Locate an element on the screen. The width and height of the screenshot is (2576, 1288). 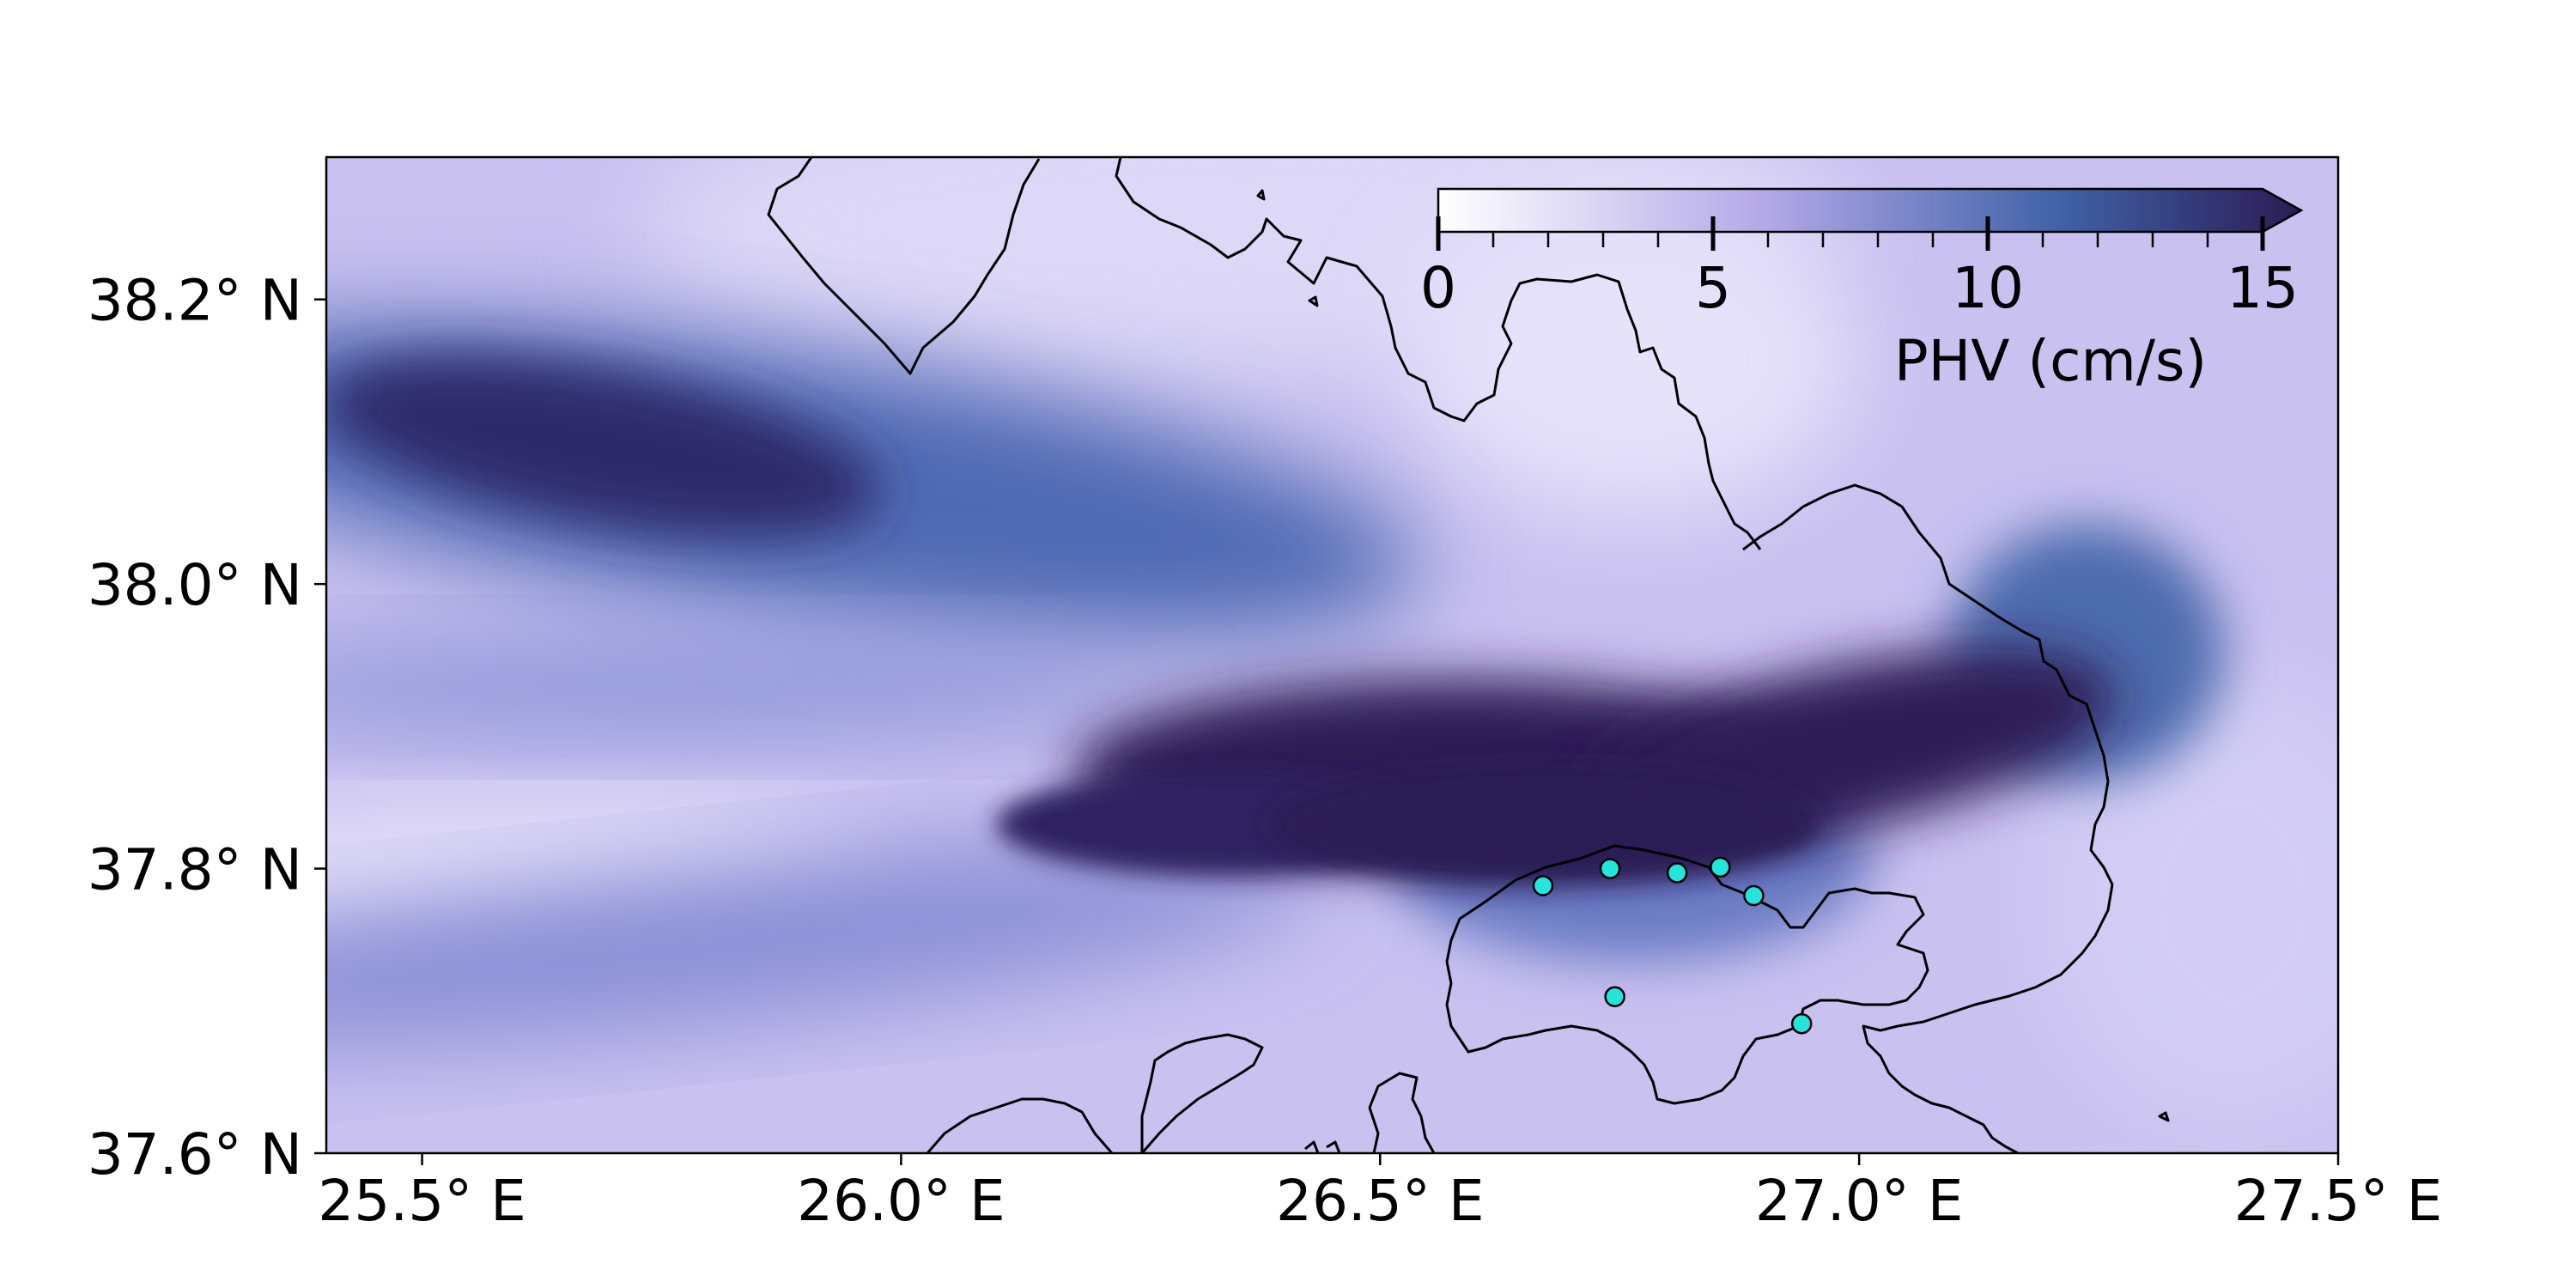
coastline-northwest is located at coordinates (904, 266).